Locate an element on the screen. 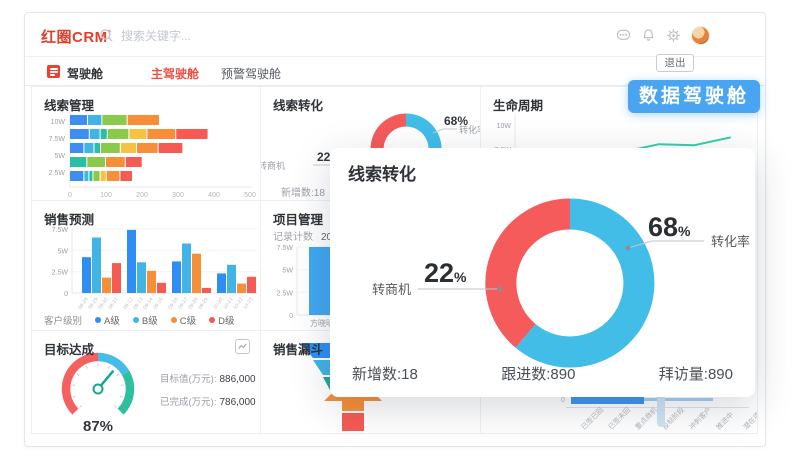 This screenshot has width=792, height=459. overlay-stat: 新增数:18 is located at coordinates (385, 374).